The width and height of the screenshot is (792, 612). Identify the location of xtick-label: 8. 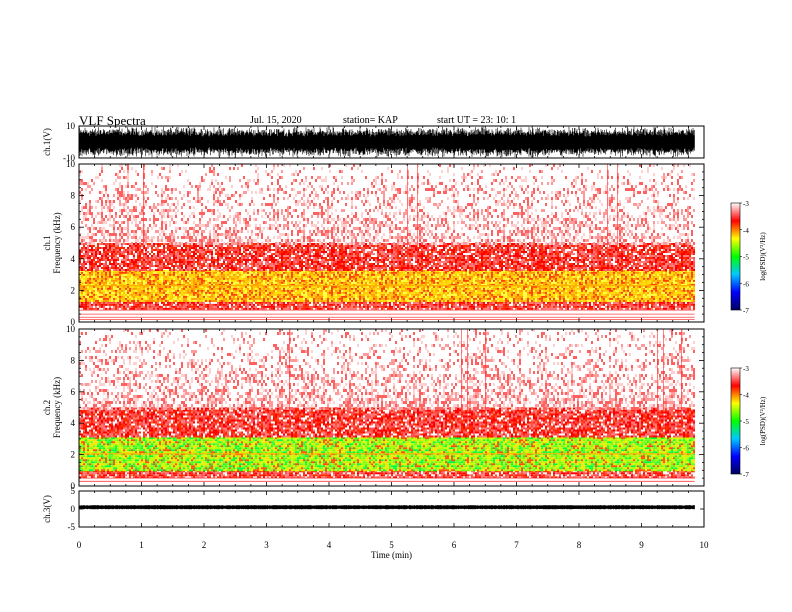
(579, 545).